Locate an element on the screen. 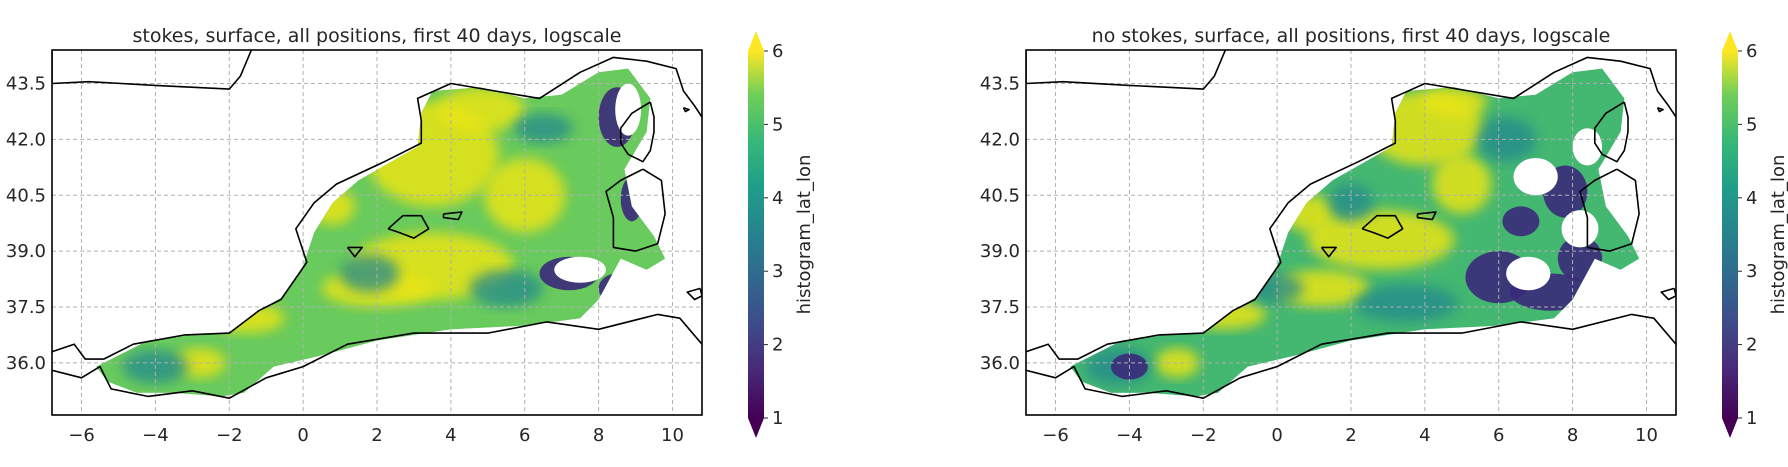 The width and height of the screenshot is (1788, 467). low-density-patch is located at coordinates (1521, 221).